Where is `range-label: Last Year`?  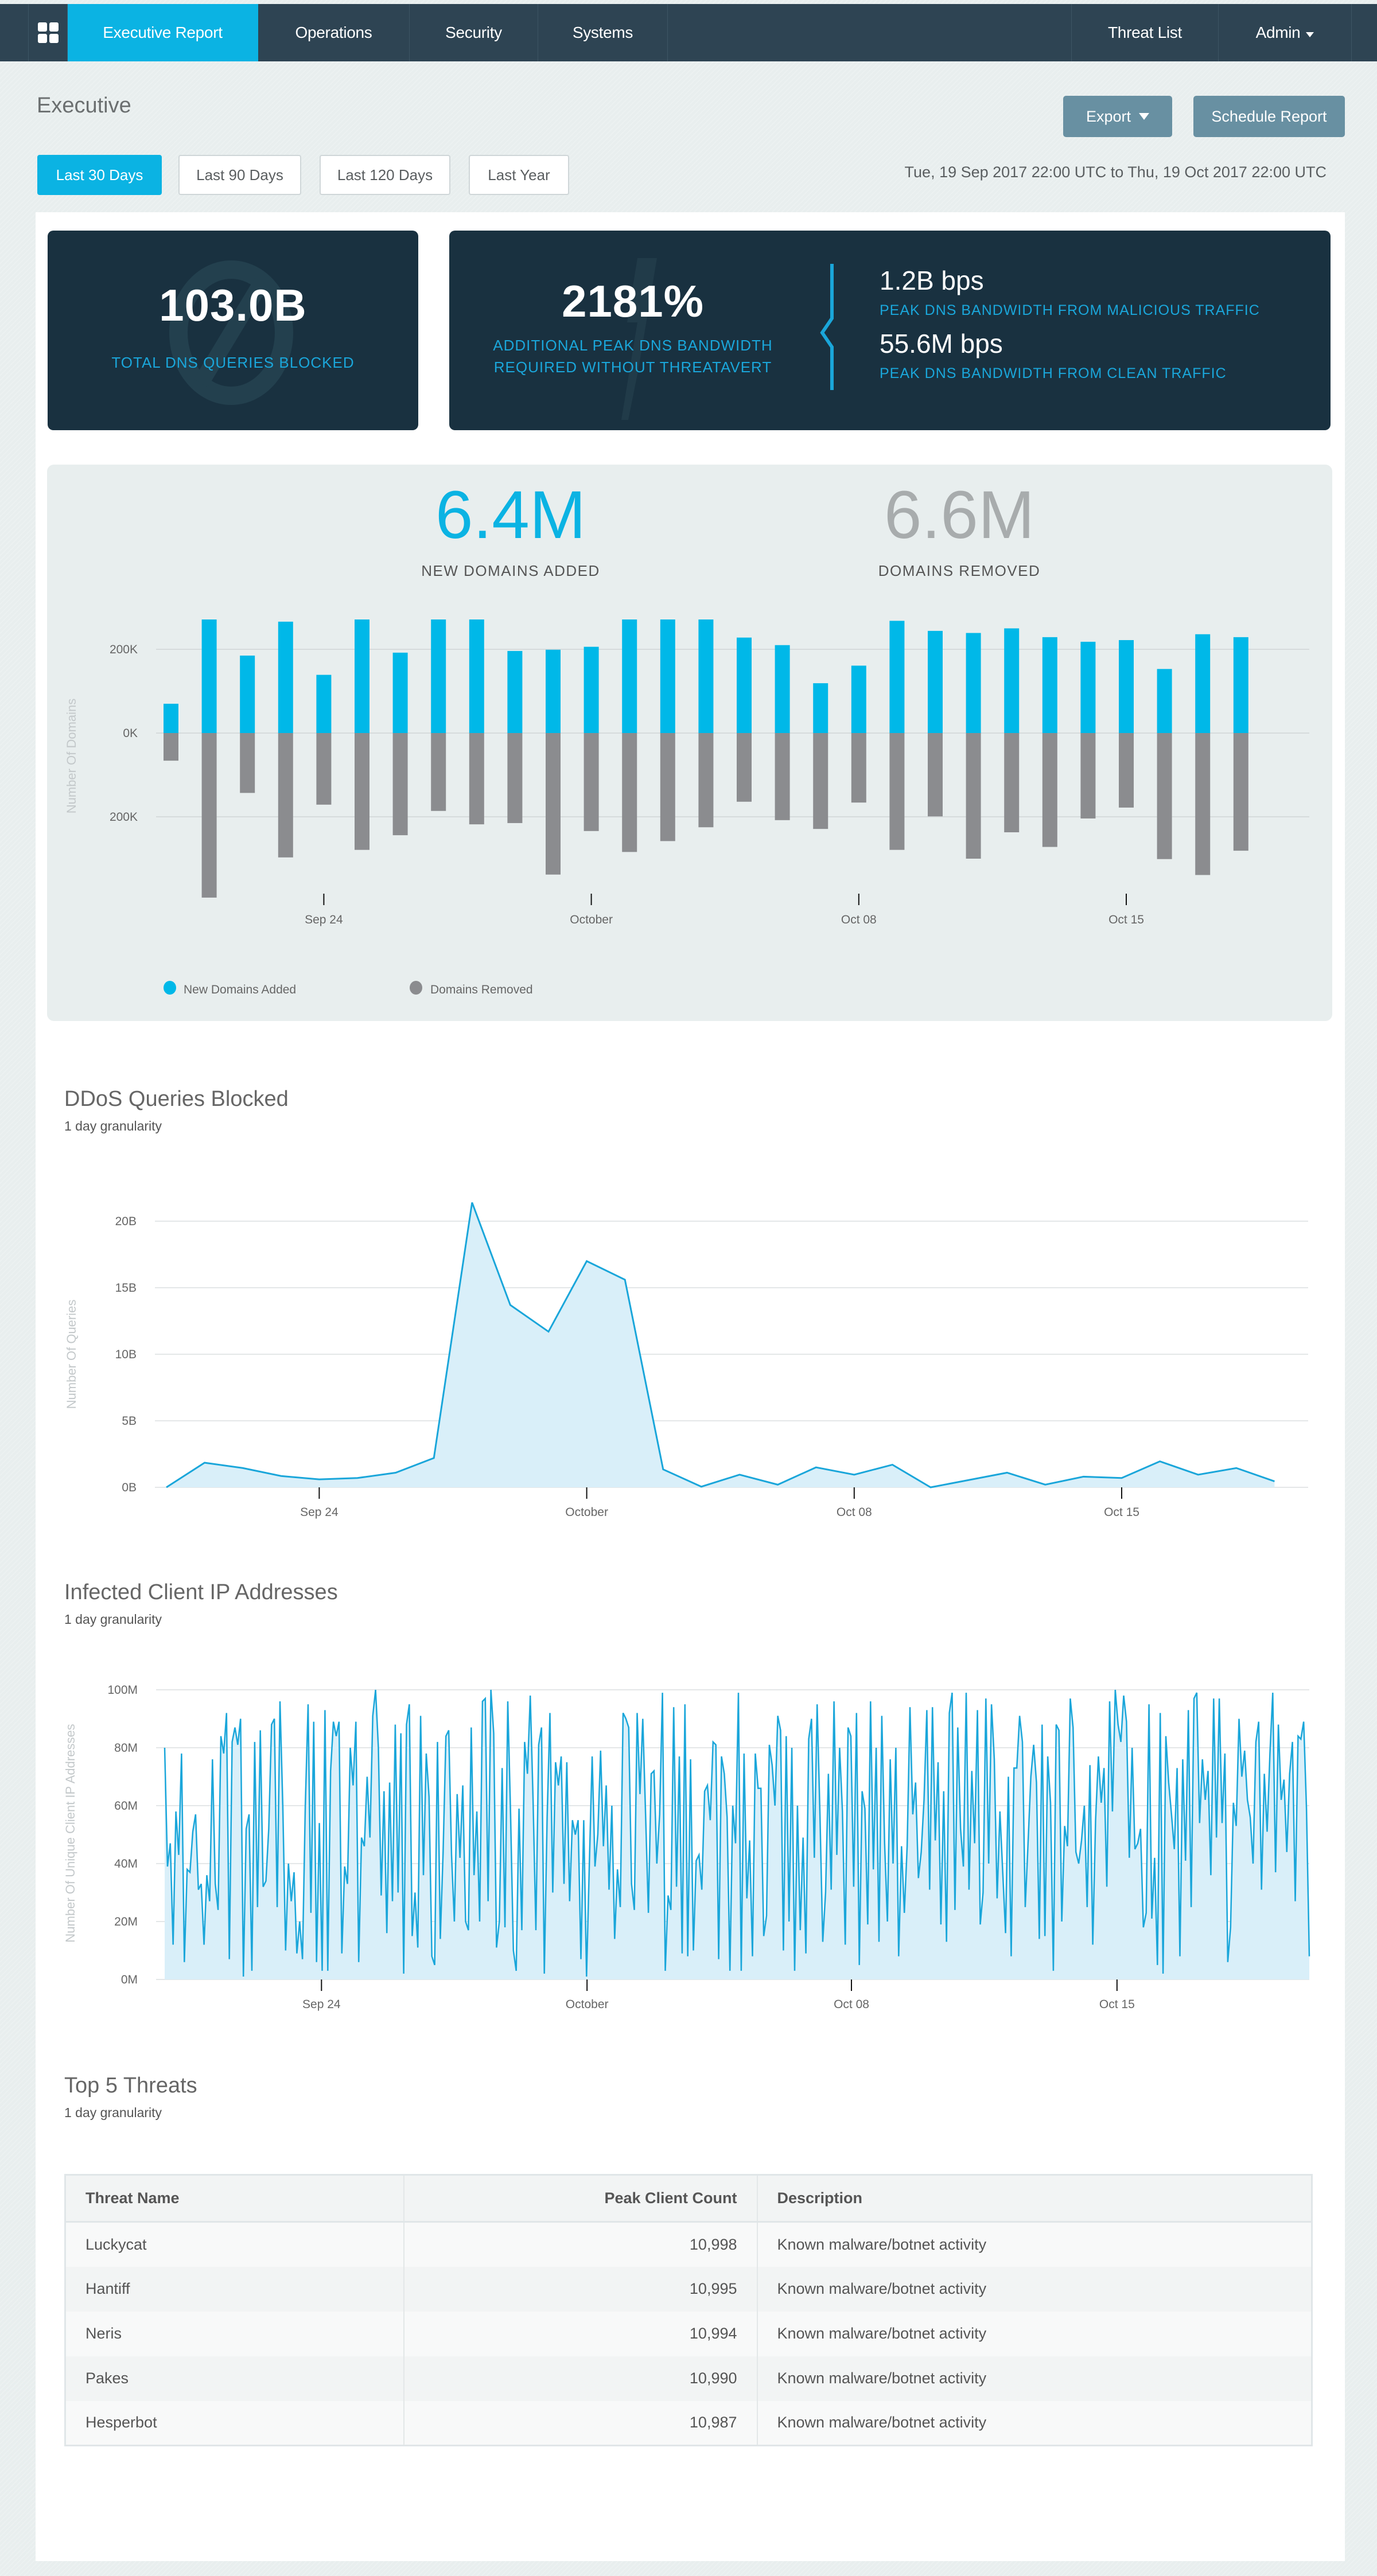 range-label: Last Year is located at coordinates (519, 175).